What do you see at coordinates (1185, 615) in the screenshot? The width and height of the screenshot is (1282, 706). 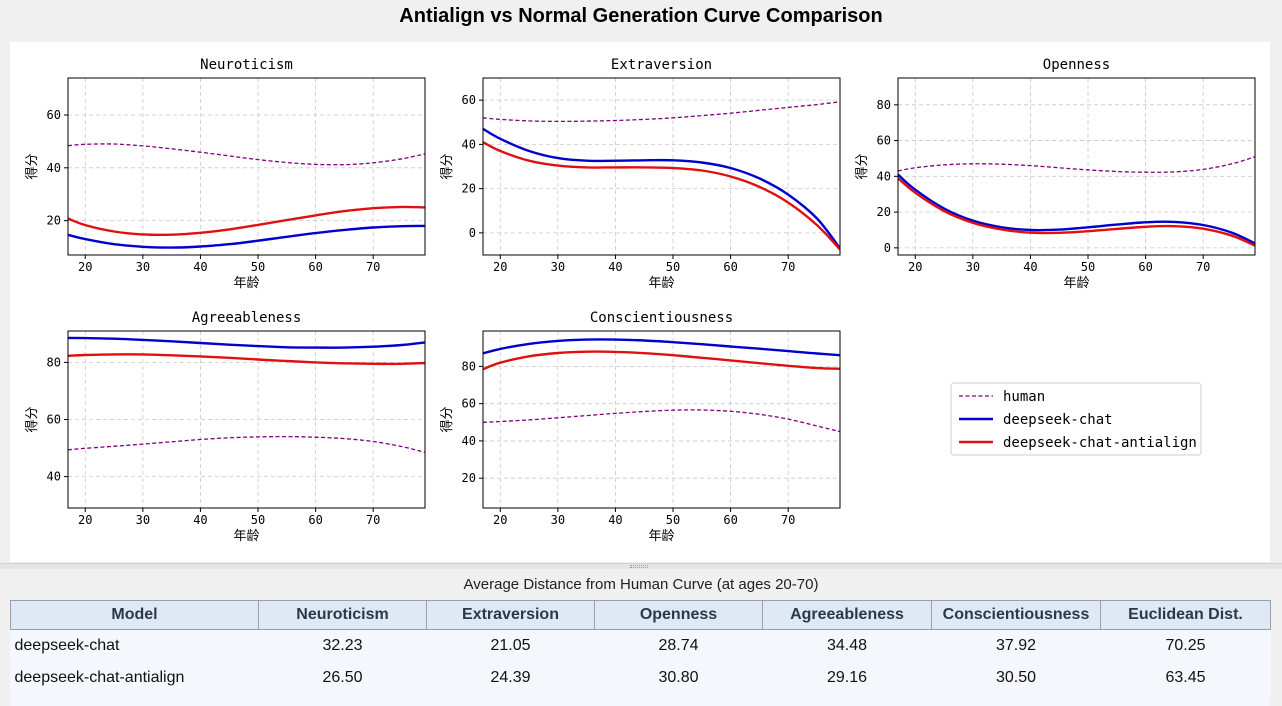 I see `header-euclidean: Euclidean Dist.` at bounding box center [1185, 615].